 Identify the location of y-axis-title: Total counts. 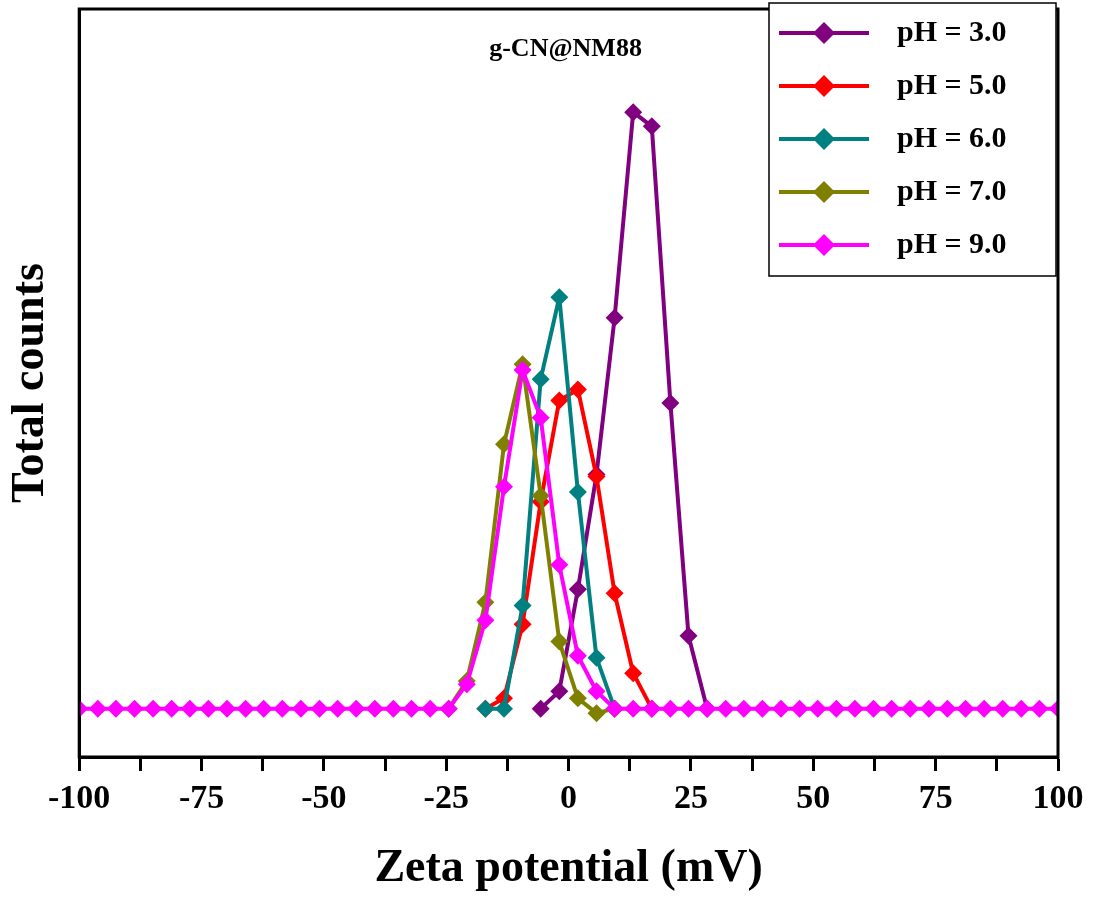
(28, 383).